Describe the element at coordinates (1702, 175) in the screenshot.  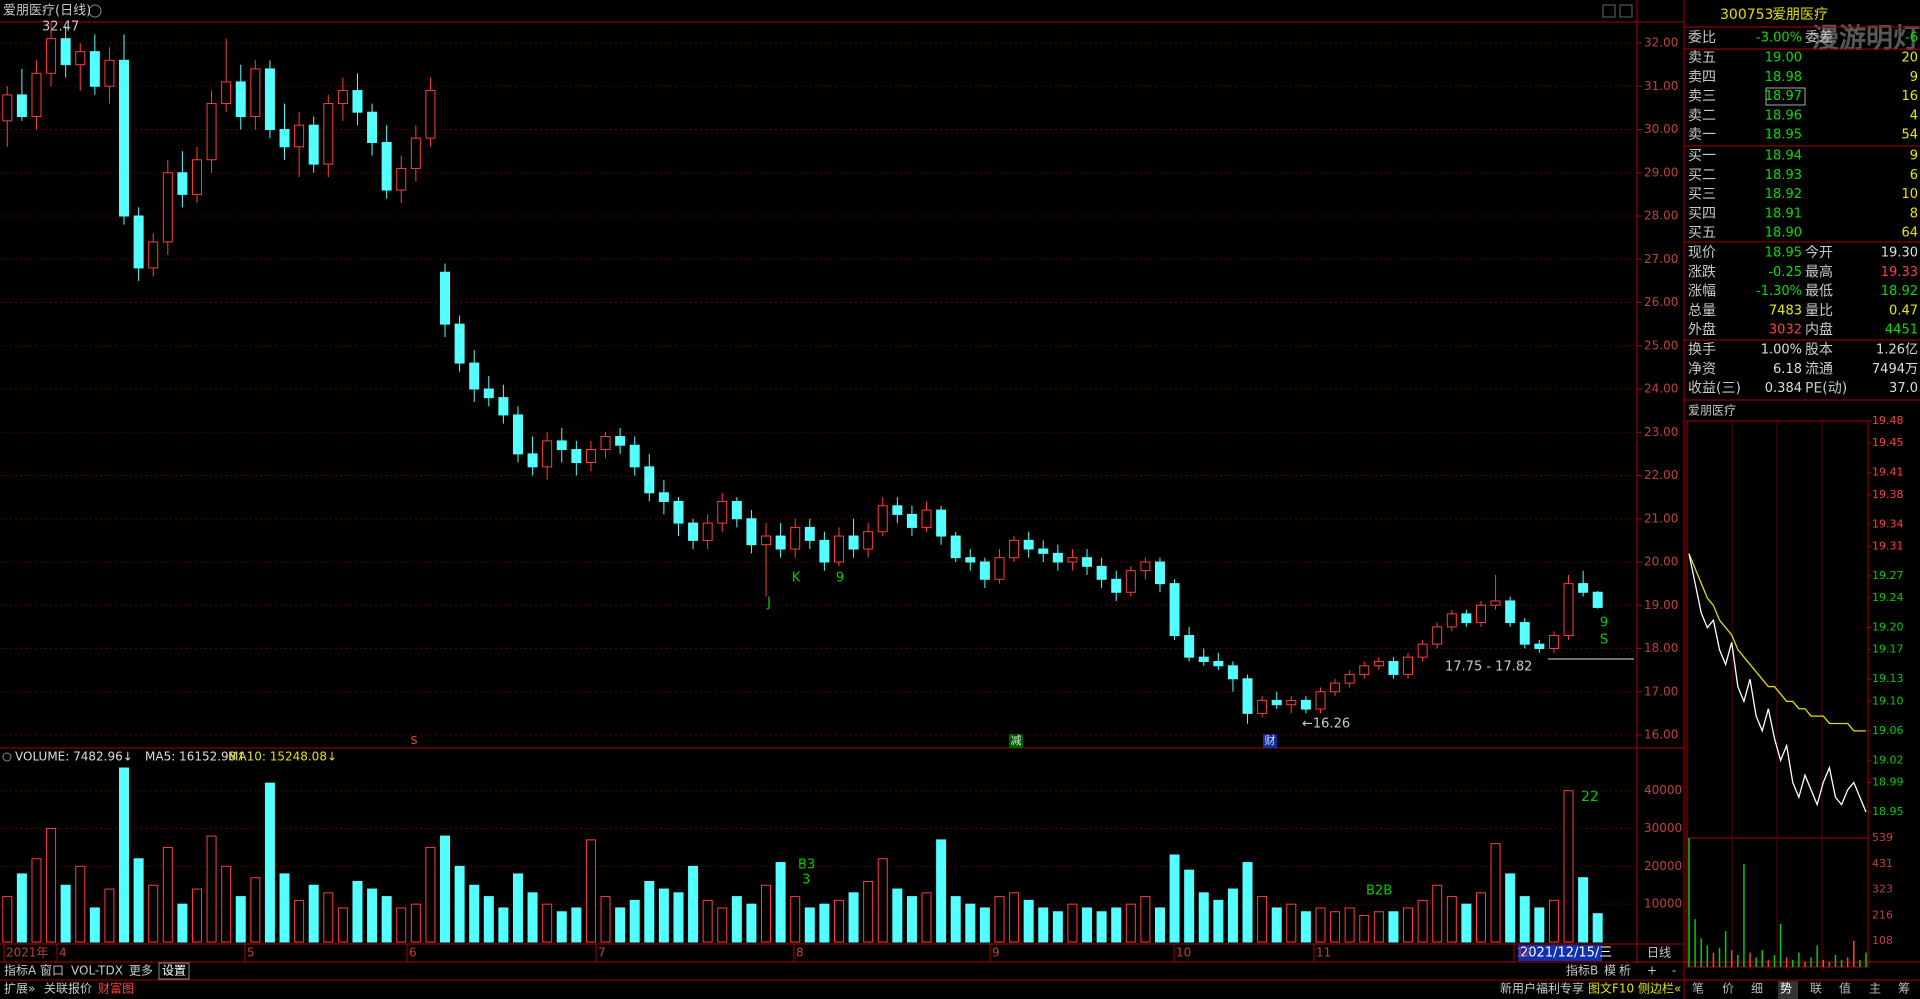
I see `quote-label: 买二` at that location.